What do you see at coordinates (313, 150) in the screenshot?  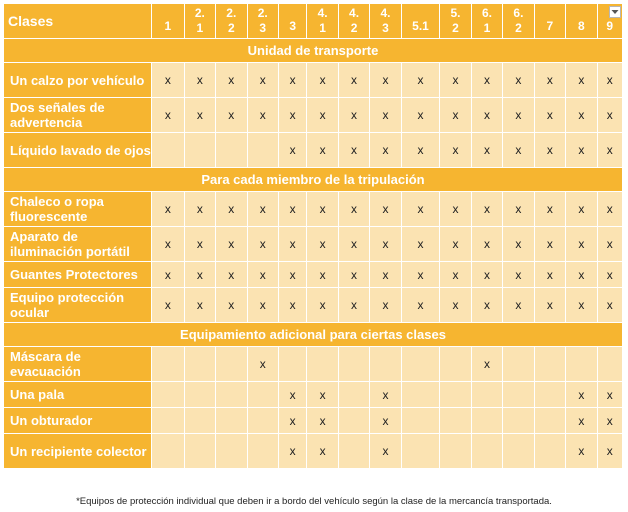 I see `table-row: Líquido lavado de ojos x x x x x x x x x x x` at bounding box center [313, 150].